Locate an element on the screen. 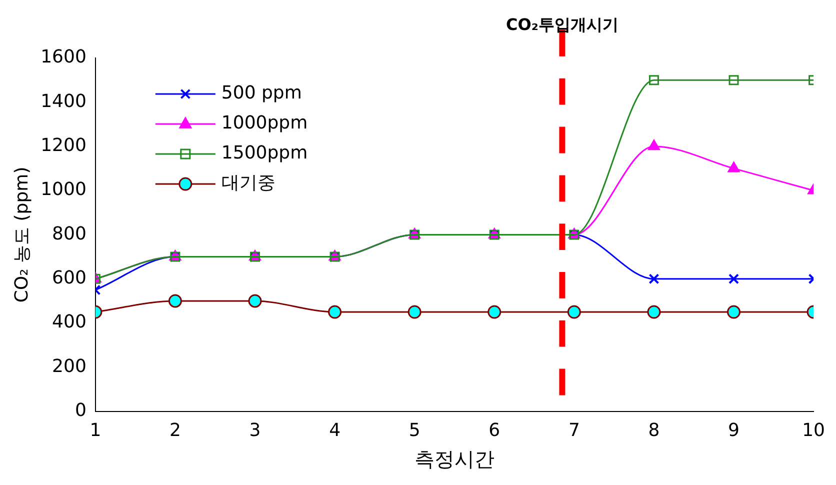 The height and width of the screenshot is (485, 836). x-tick-label: 8 is located at coordinates (654, 430).